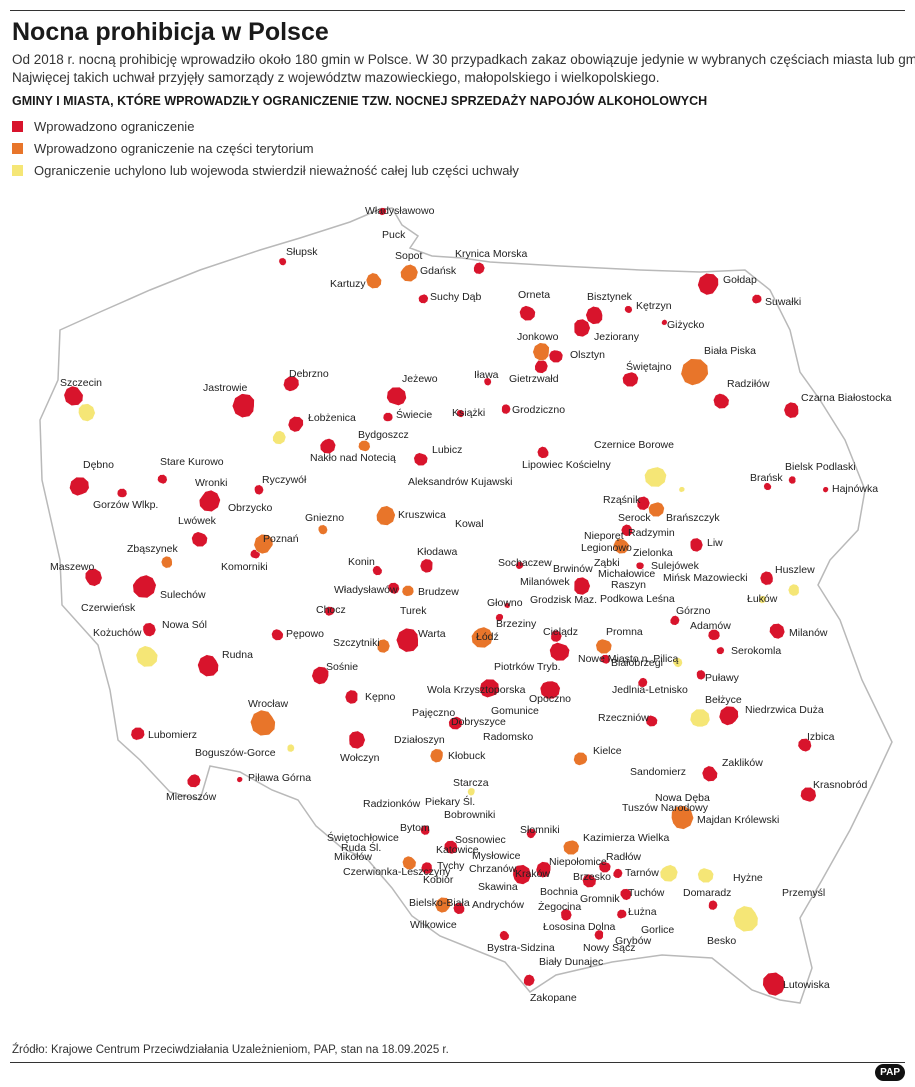 This screenshot has width=915, height=1087. What do you see at coordinates (559, 892) in the screenshot?
I see `place-label: Bochnia` at bounding box center [559, 892].